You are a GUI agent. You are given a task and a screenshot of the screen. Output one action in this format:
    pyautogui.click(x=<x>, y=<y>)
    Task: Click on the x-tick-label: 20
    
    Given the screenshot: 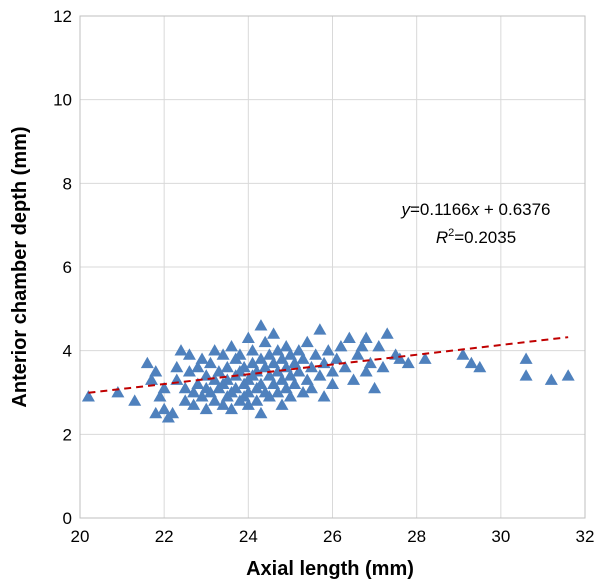 What is the action you would take?
    pyautogui.click(x=80, y=536)
    